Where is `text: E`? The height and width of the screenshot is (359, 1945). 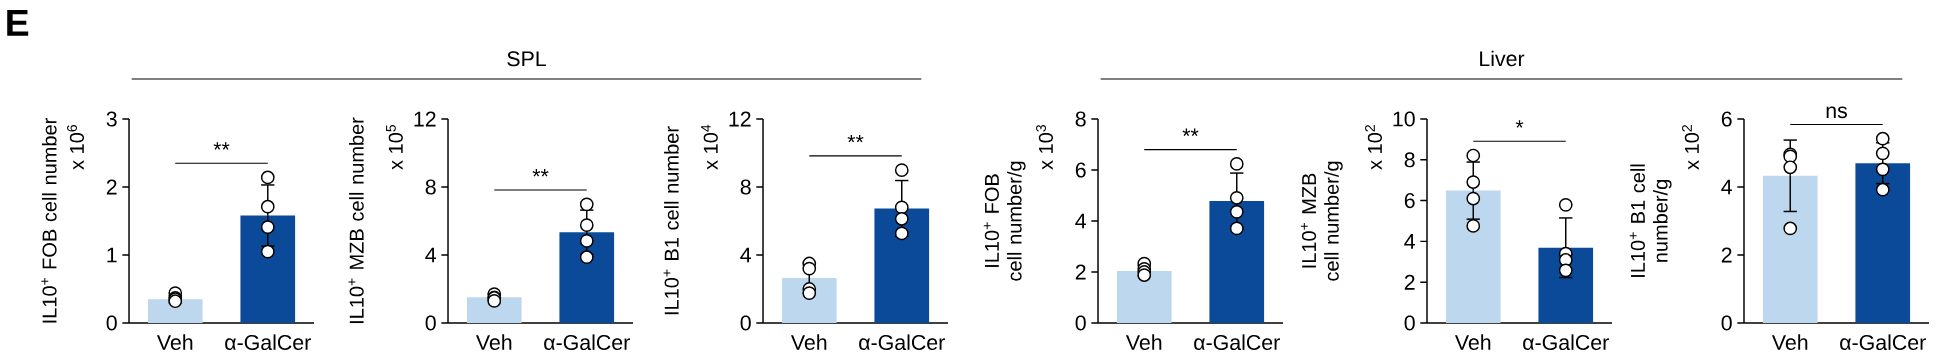
text: E is located at coordinates (18, 23).